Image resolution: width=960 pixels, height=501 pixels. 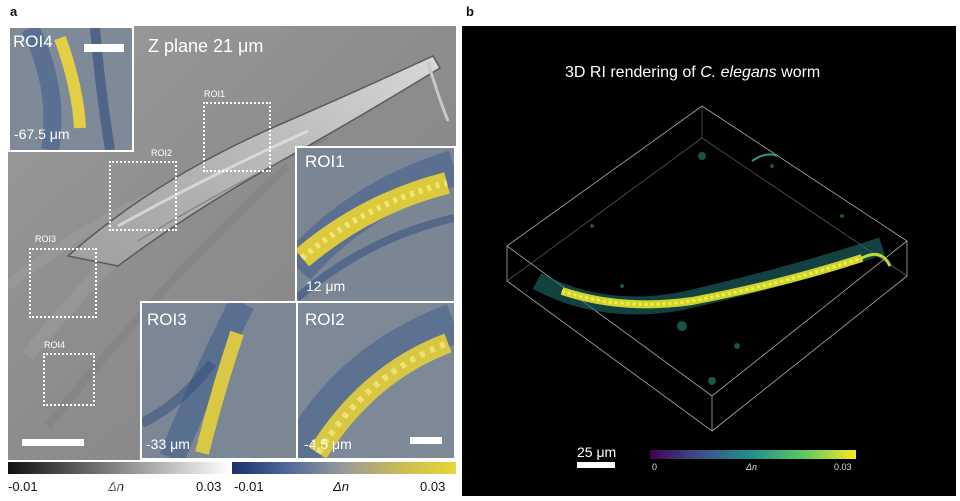 I want to click on roi1-box, so click(x=237, y=137).